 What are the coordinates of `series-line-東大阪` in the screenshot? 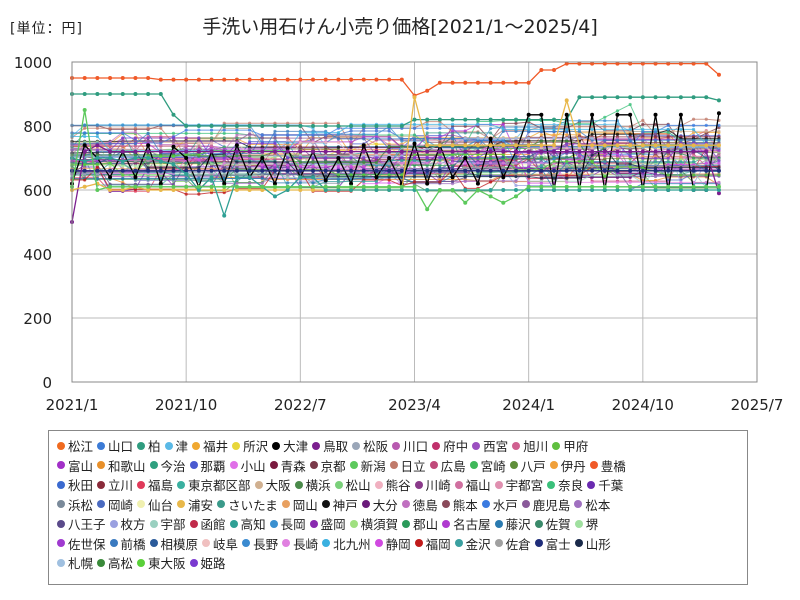 It's located at (395, 164).